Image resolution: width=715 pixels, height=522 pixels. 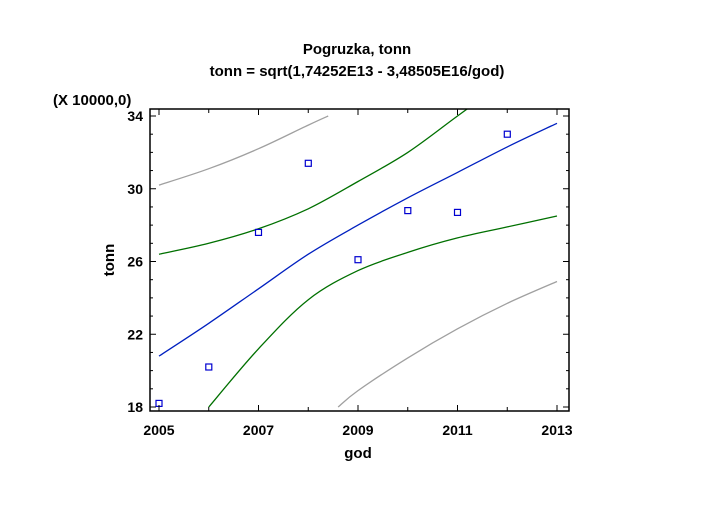 What do you see at coordinates (357, 430) in the screenshot?
I see `x-tick-label: 2009` at bounding box center [357, 430].